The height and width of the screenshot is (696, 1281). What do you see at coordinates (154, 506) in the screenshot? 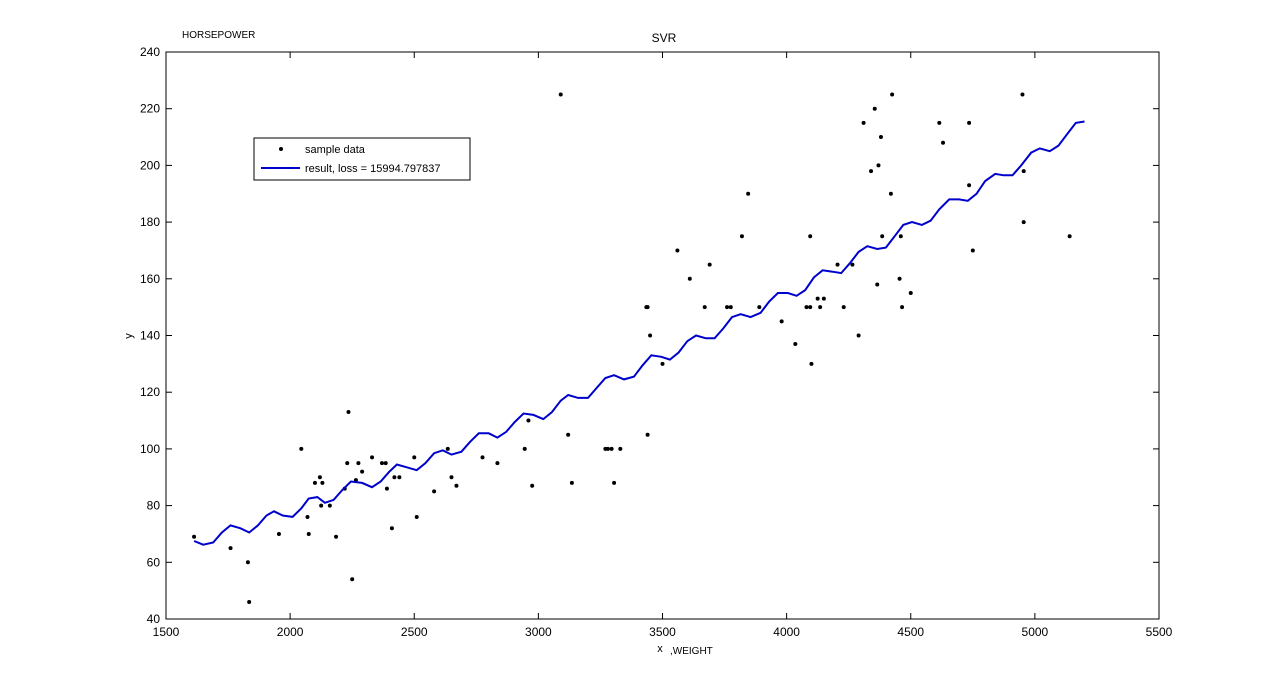
I see `y-tick-label: 80` at bounding box center [154, 506].